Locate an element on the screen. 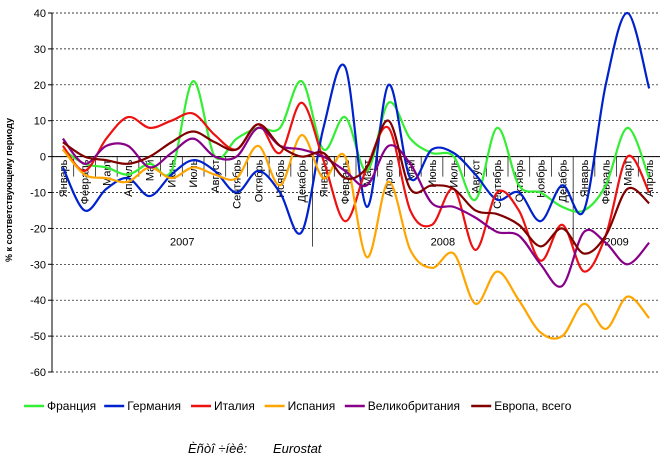 Image resolution: width=667 pixels, height=459 pixels. legend-label: Великобритания is located at coordinates (414, 406).